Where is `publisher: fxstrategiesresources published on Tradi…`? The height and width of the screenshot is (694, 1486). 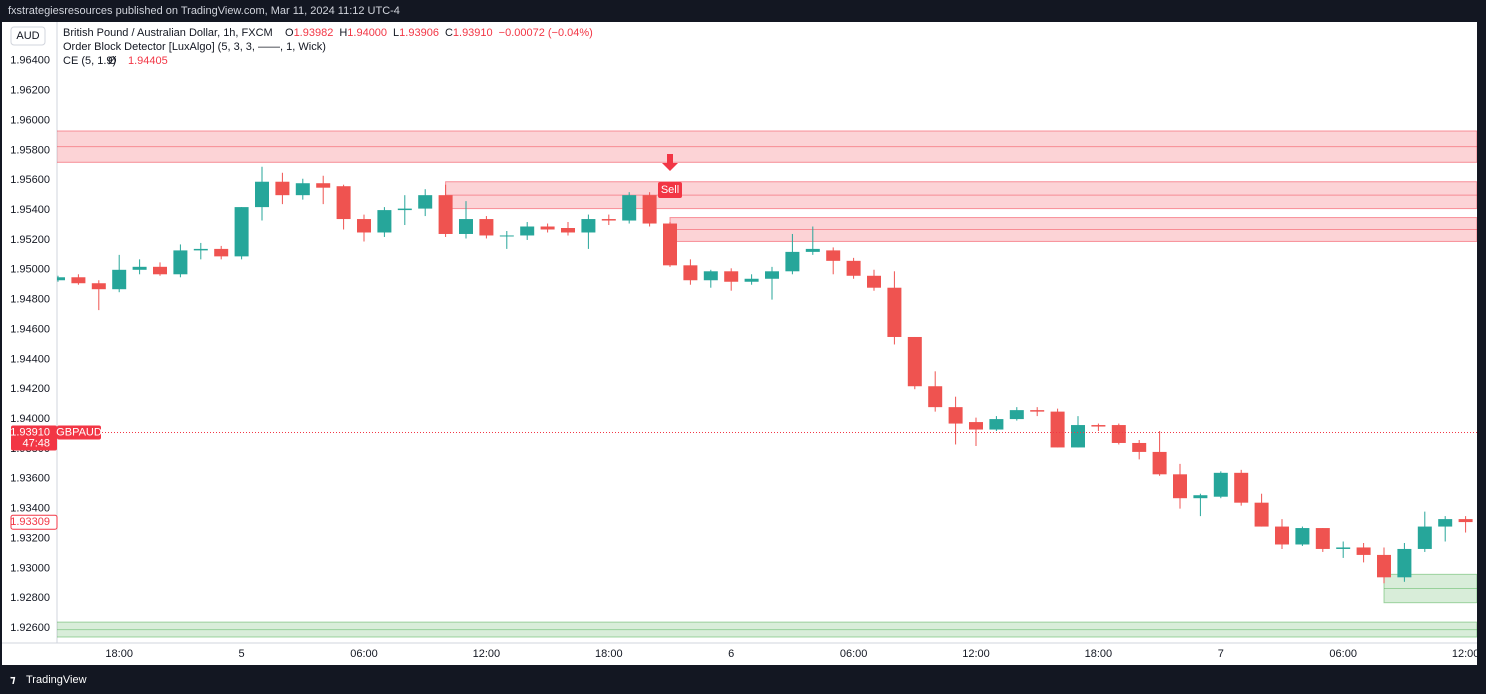 publisher: fxstrategiesresources published on Tradi… is located at coordinates (204, 11).